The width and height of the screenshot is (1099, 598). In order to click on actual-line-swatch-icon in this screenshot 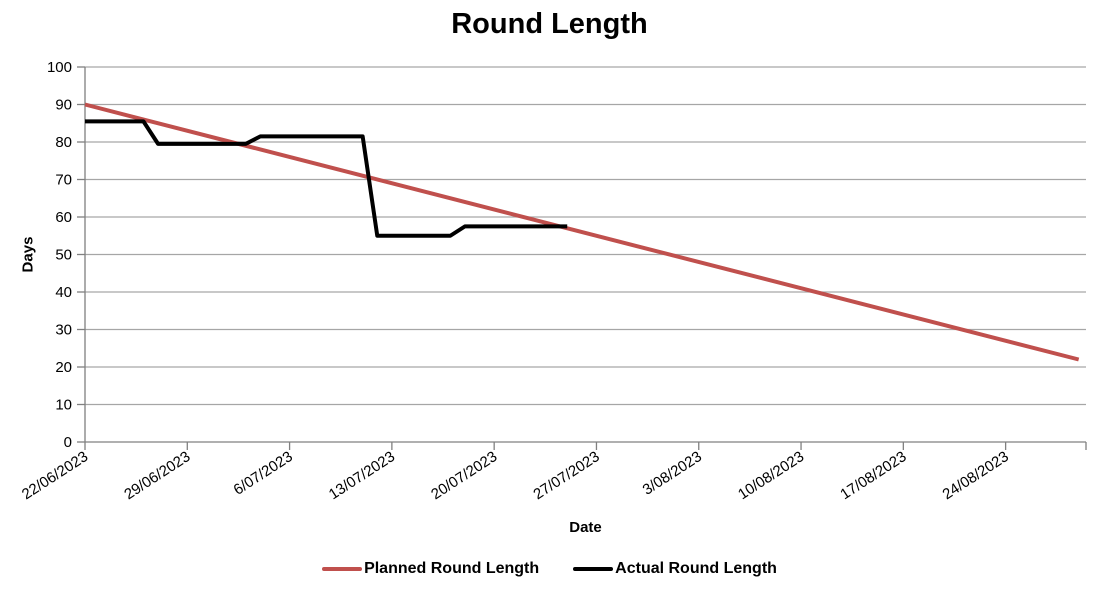, I will do `click(593, 569)`.